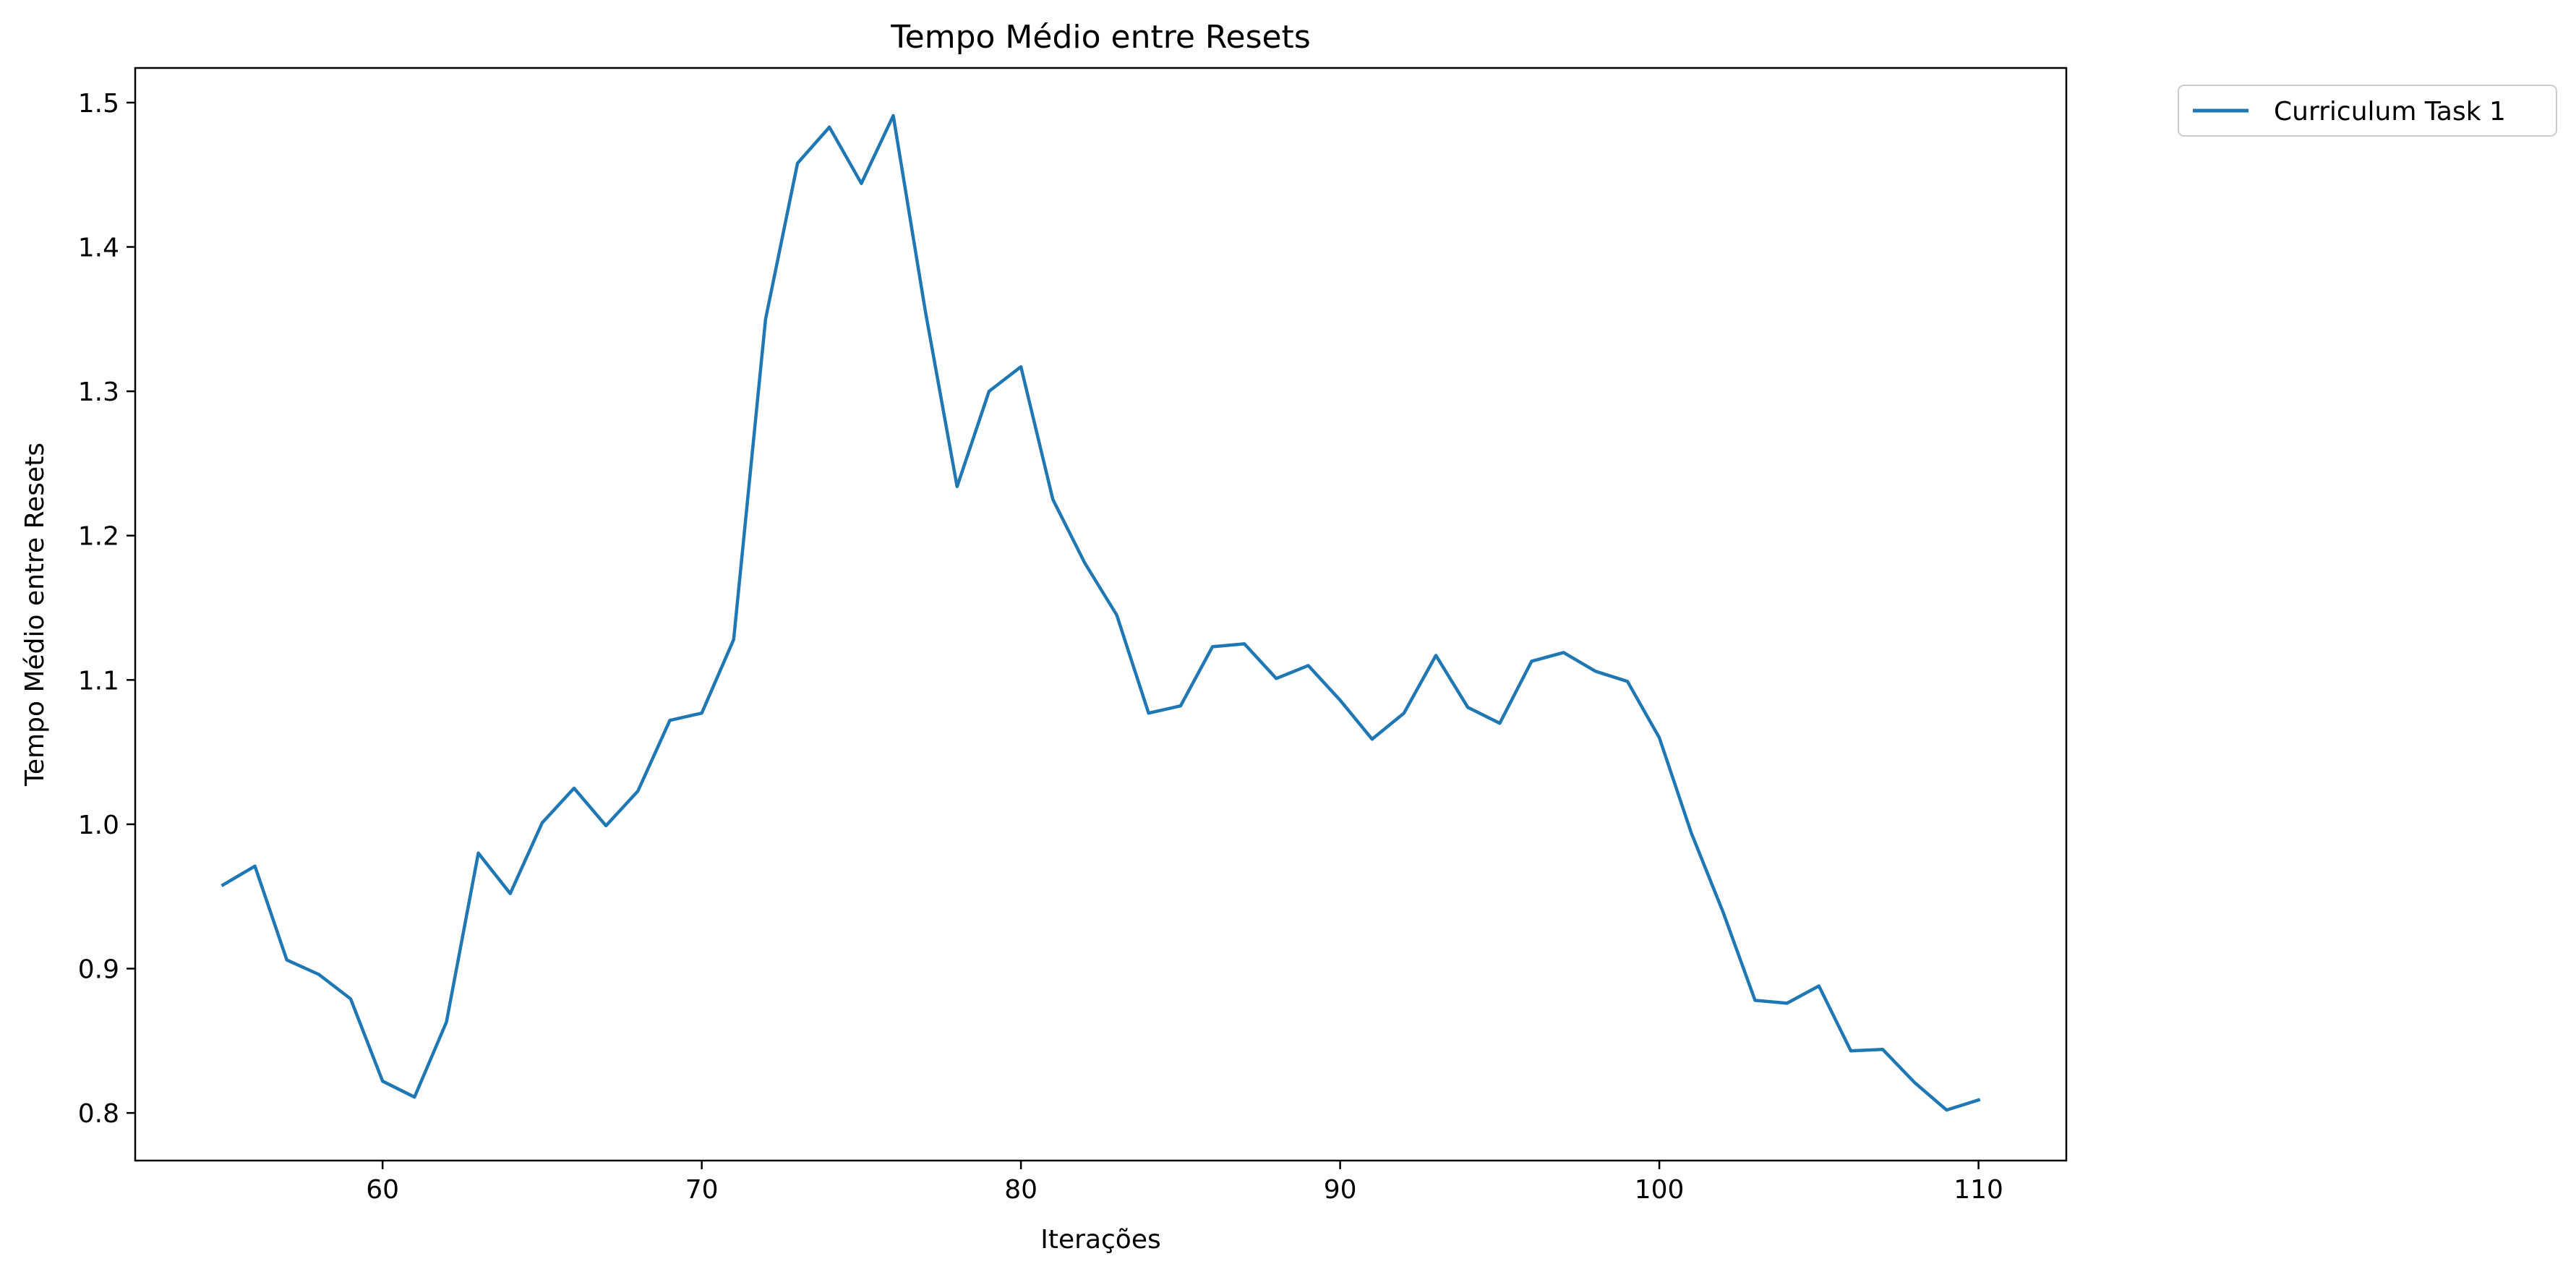 This screenshot has width=2576, height=1277. What do you see at coordinates (1100, 1240) in the screenshot?
I see `x-axis-label: Iterações` at bounding box center [1100, 1240].